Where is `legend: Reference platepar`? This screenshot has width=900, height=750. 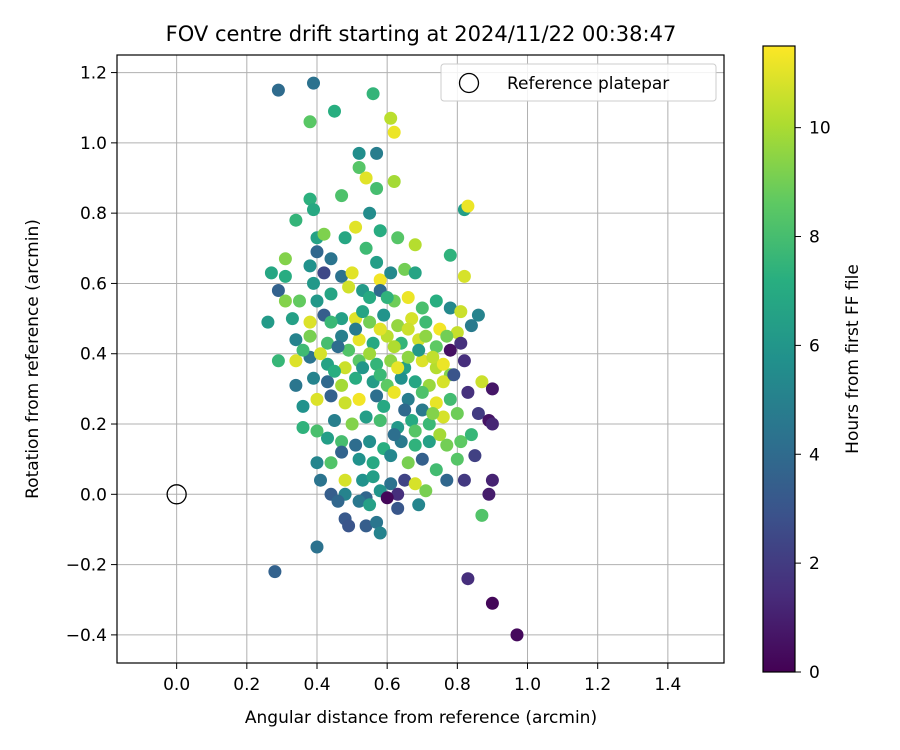
legend: Reference platepar is located at coordinates (578, 82).